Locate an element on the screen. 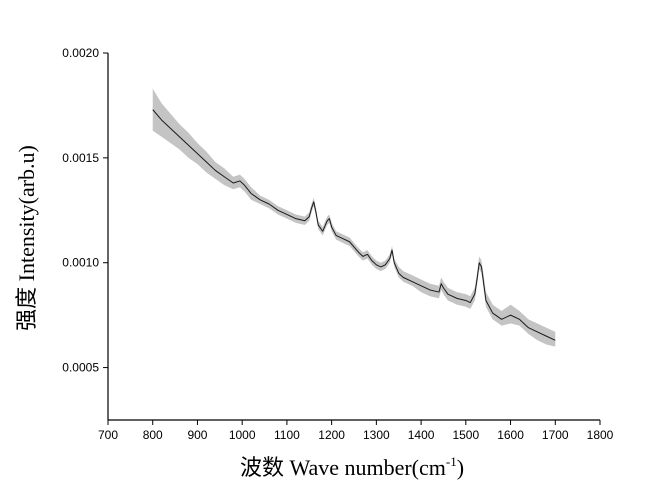 Image resolution: width=650 pixels, height=487 pixels. x-axis-title-superscript: -1 is located at coordinates (451, 461).